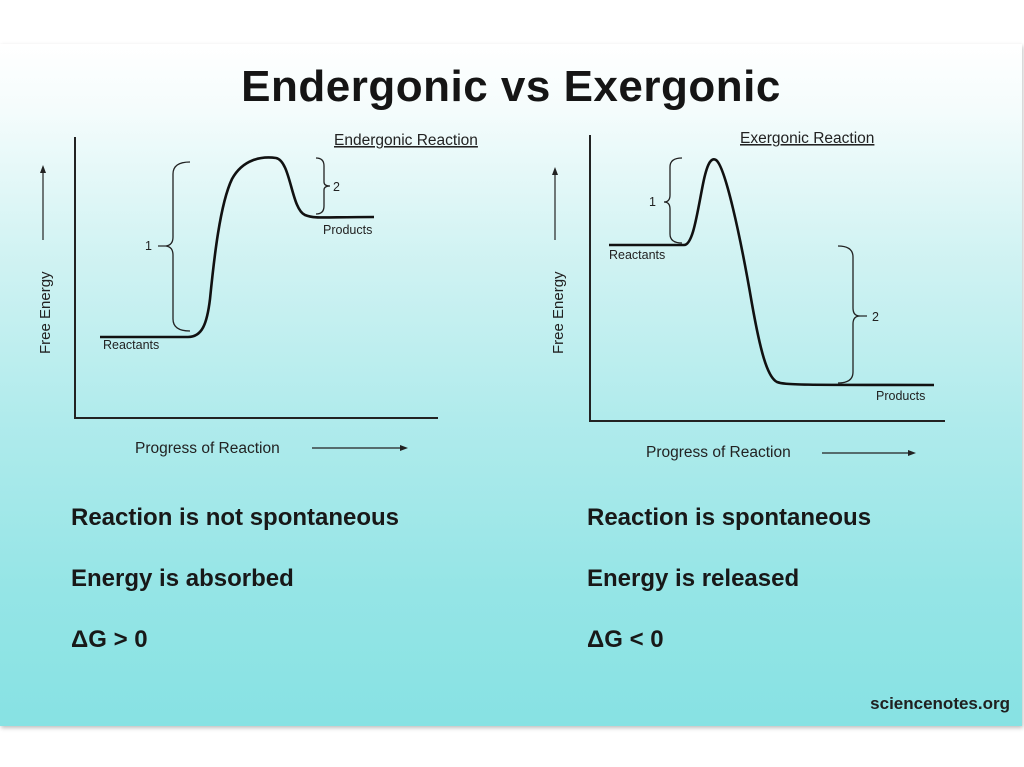  I want to click on endergonic-x-arrowhead, so click(404, 448).